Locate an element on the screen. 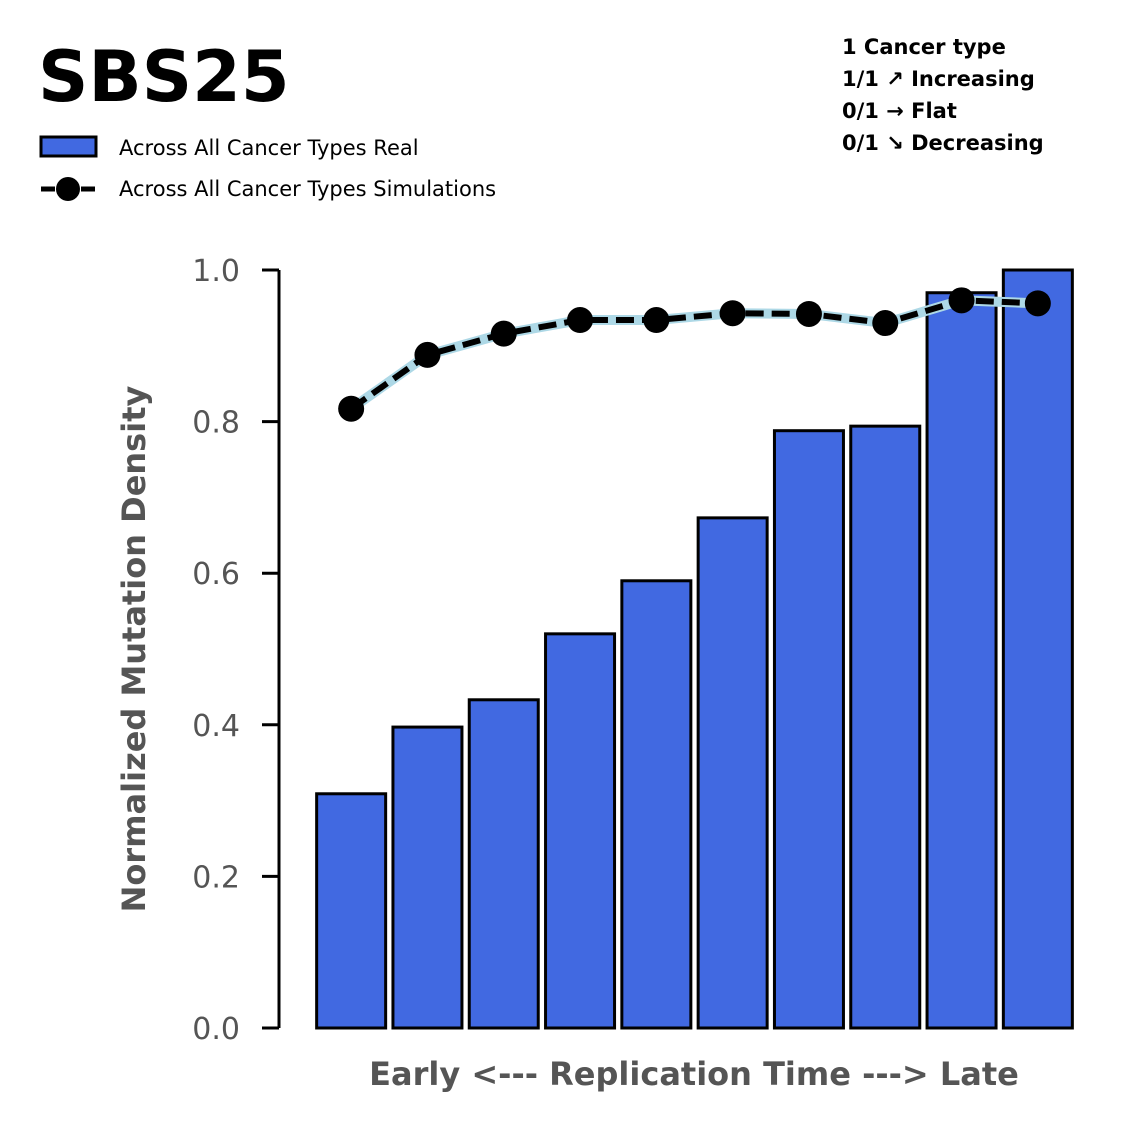  y-axis-label: Normalized Mutation Density is located at coordinates (134, 649).